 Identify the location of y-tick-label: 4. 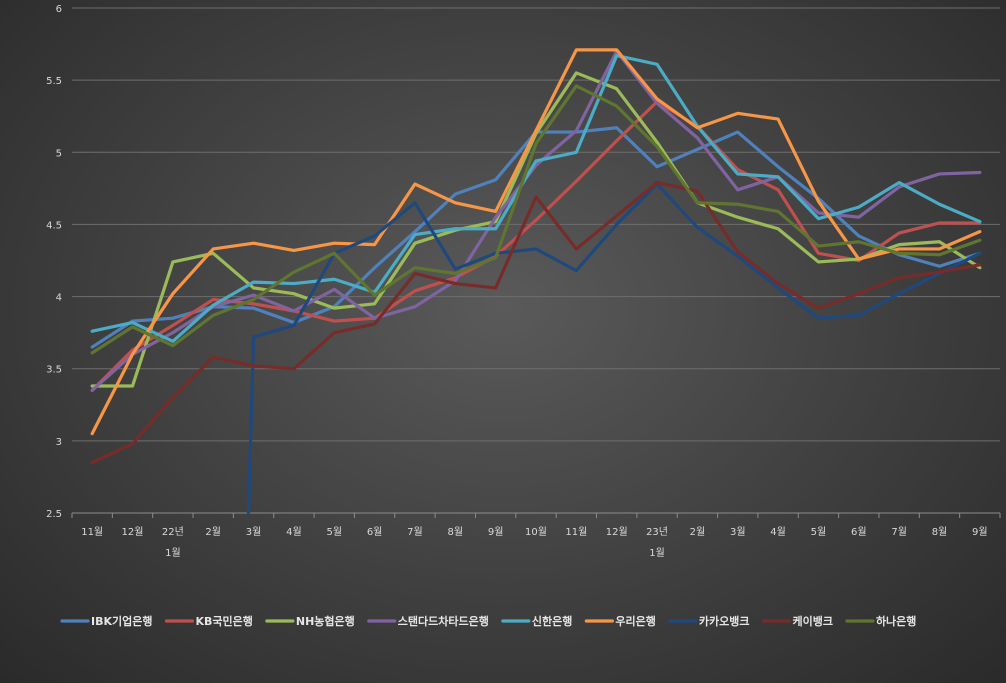
(59, 298).